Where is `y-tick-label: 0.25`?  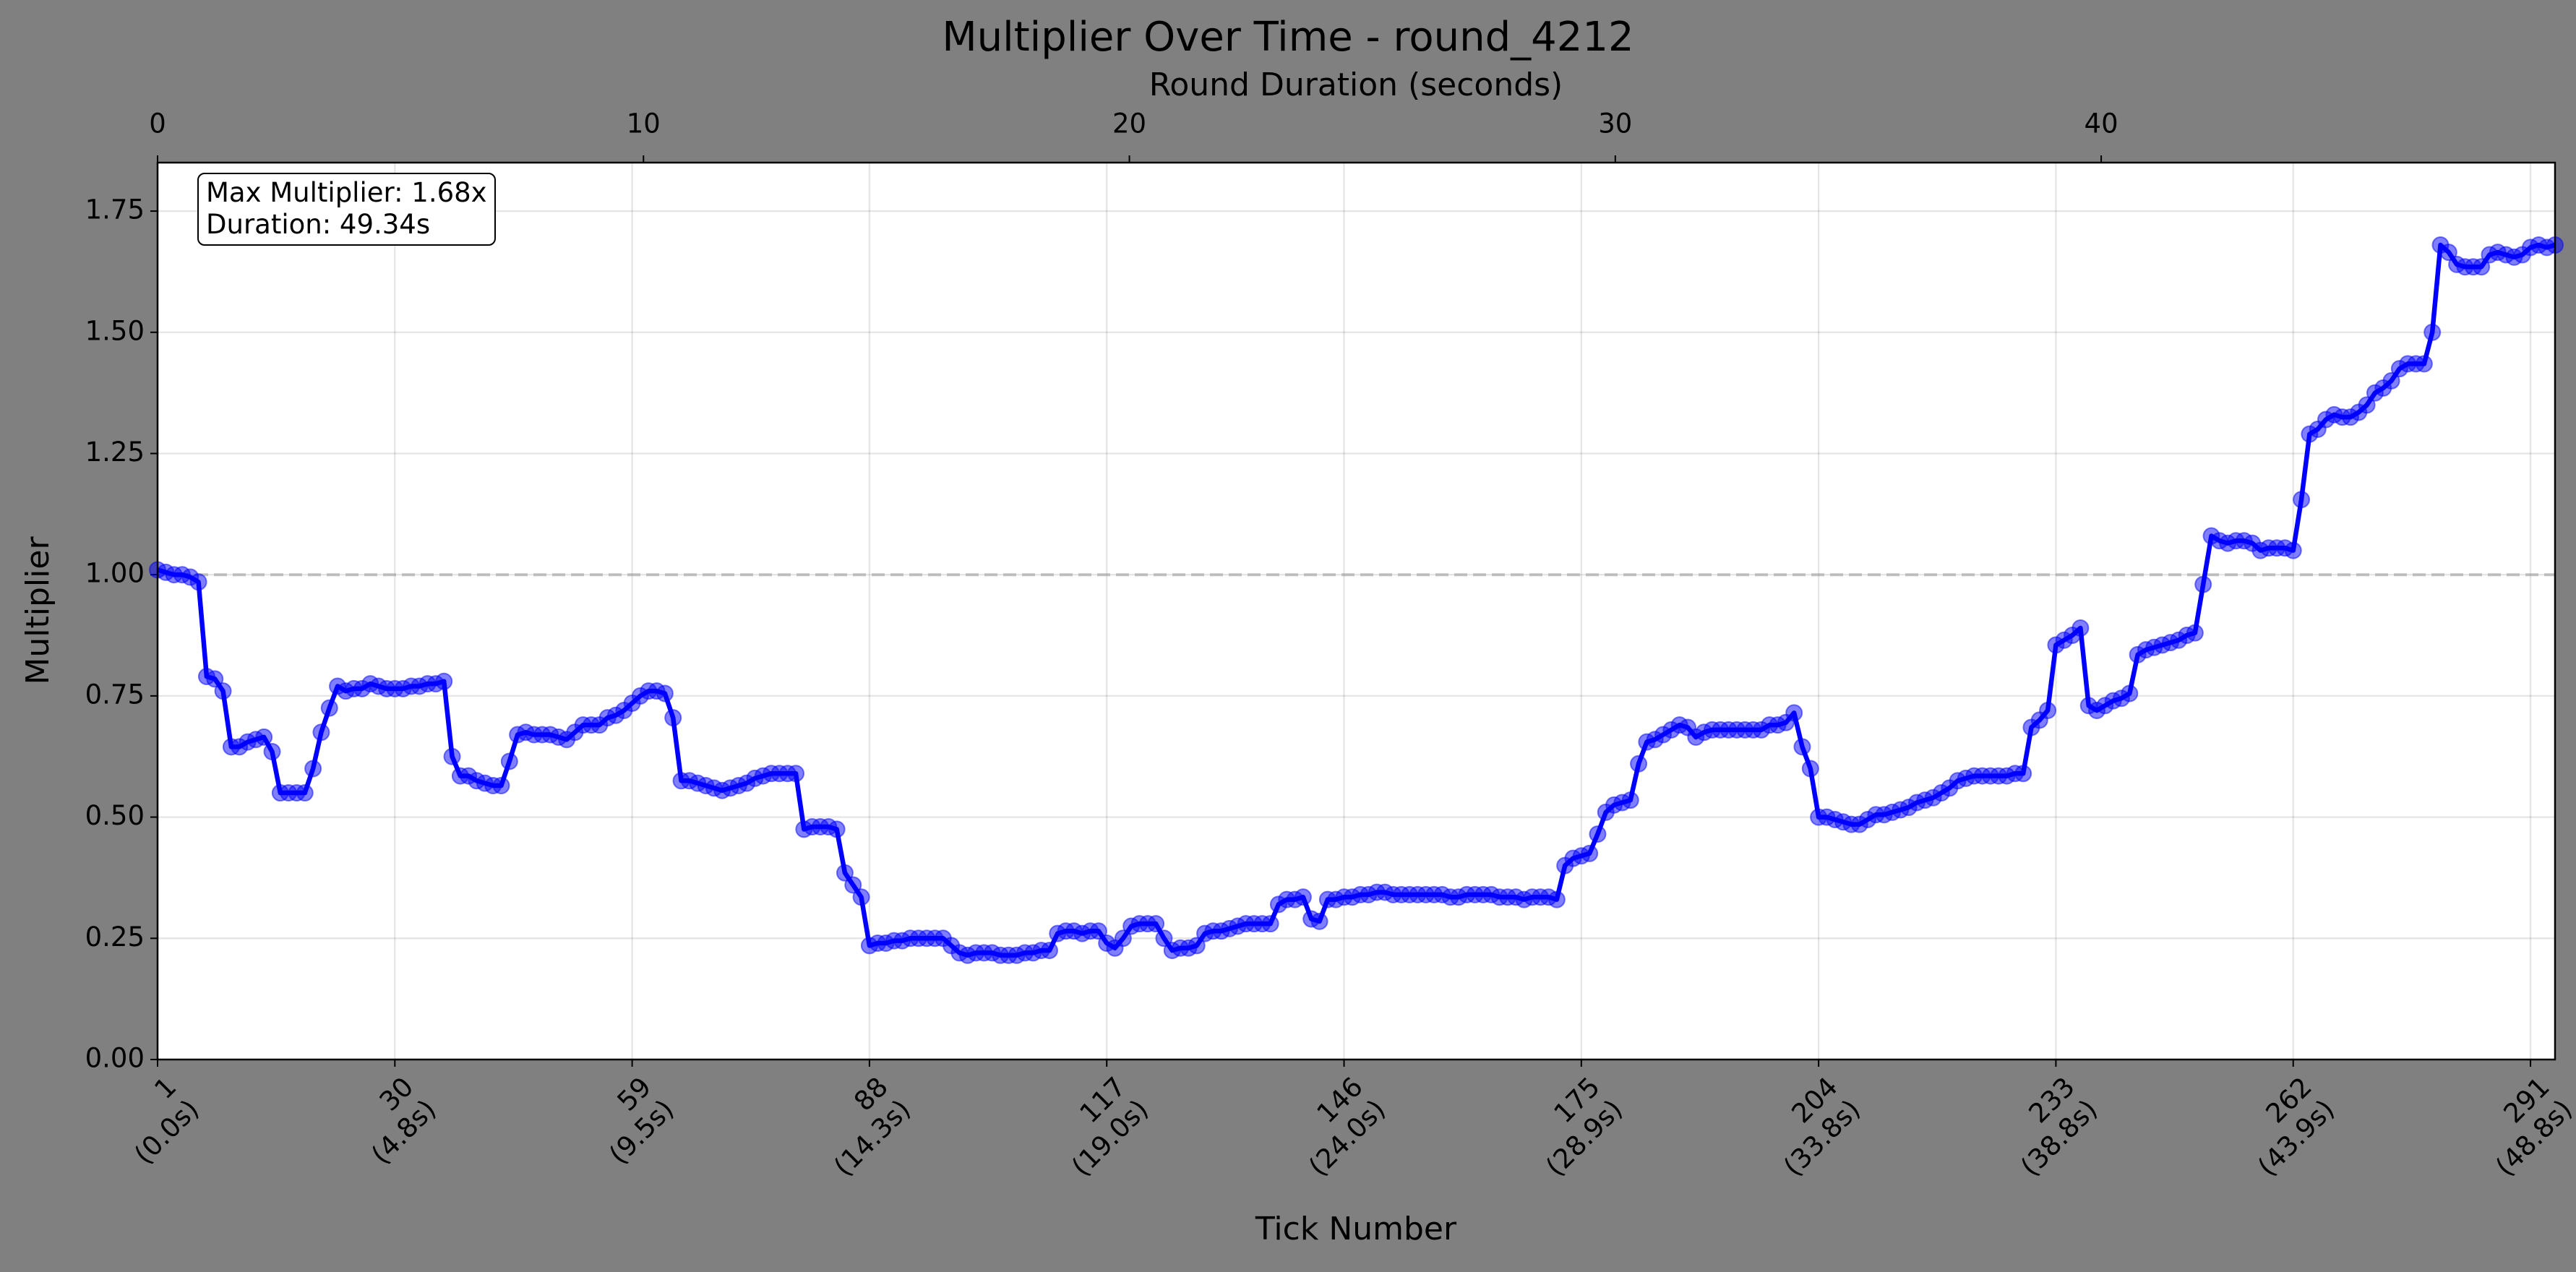 y-tick-label: 0.25 is located at coordinates (115, 937).